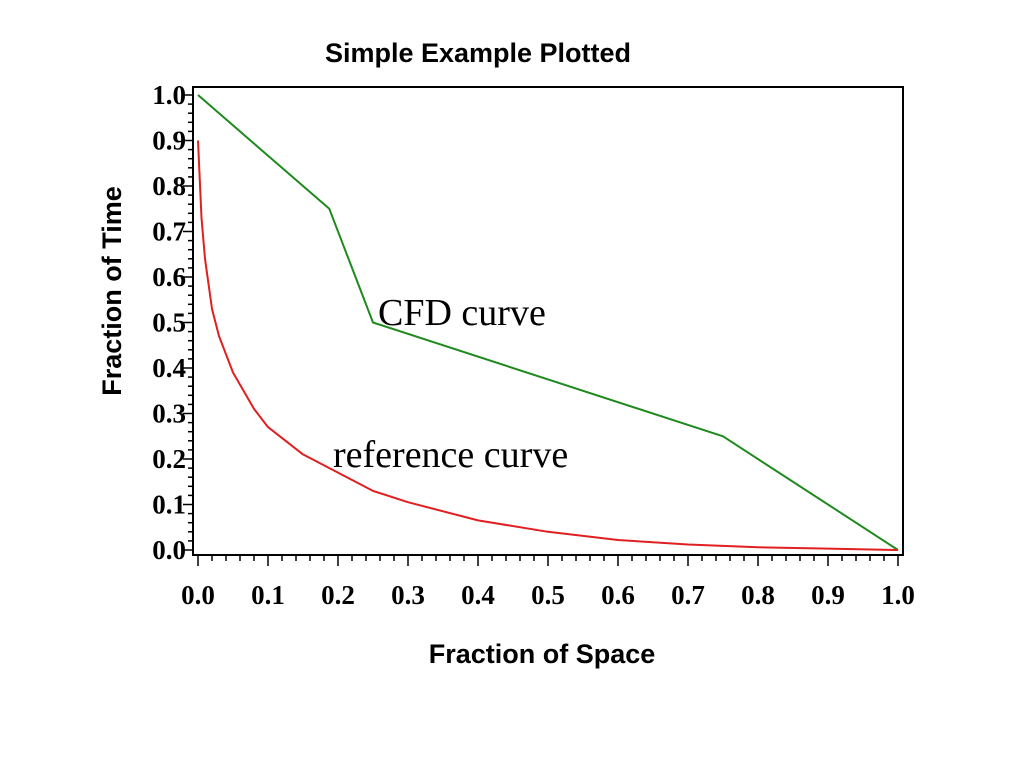  Describe the element at coordinates (169, 414) in the screenshot. I see `y-tick-label: 0.3` at that location.